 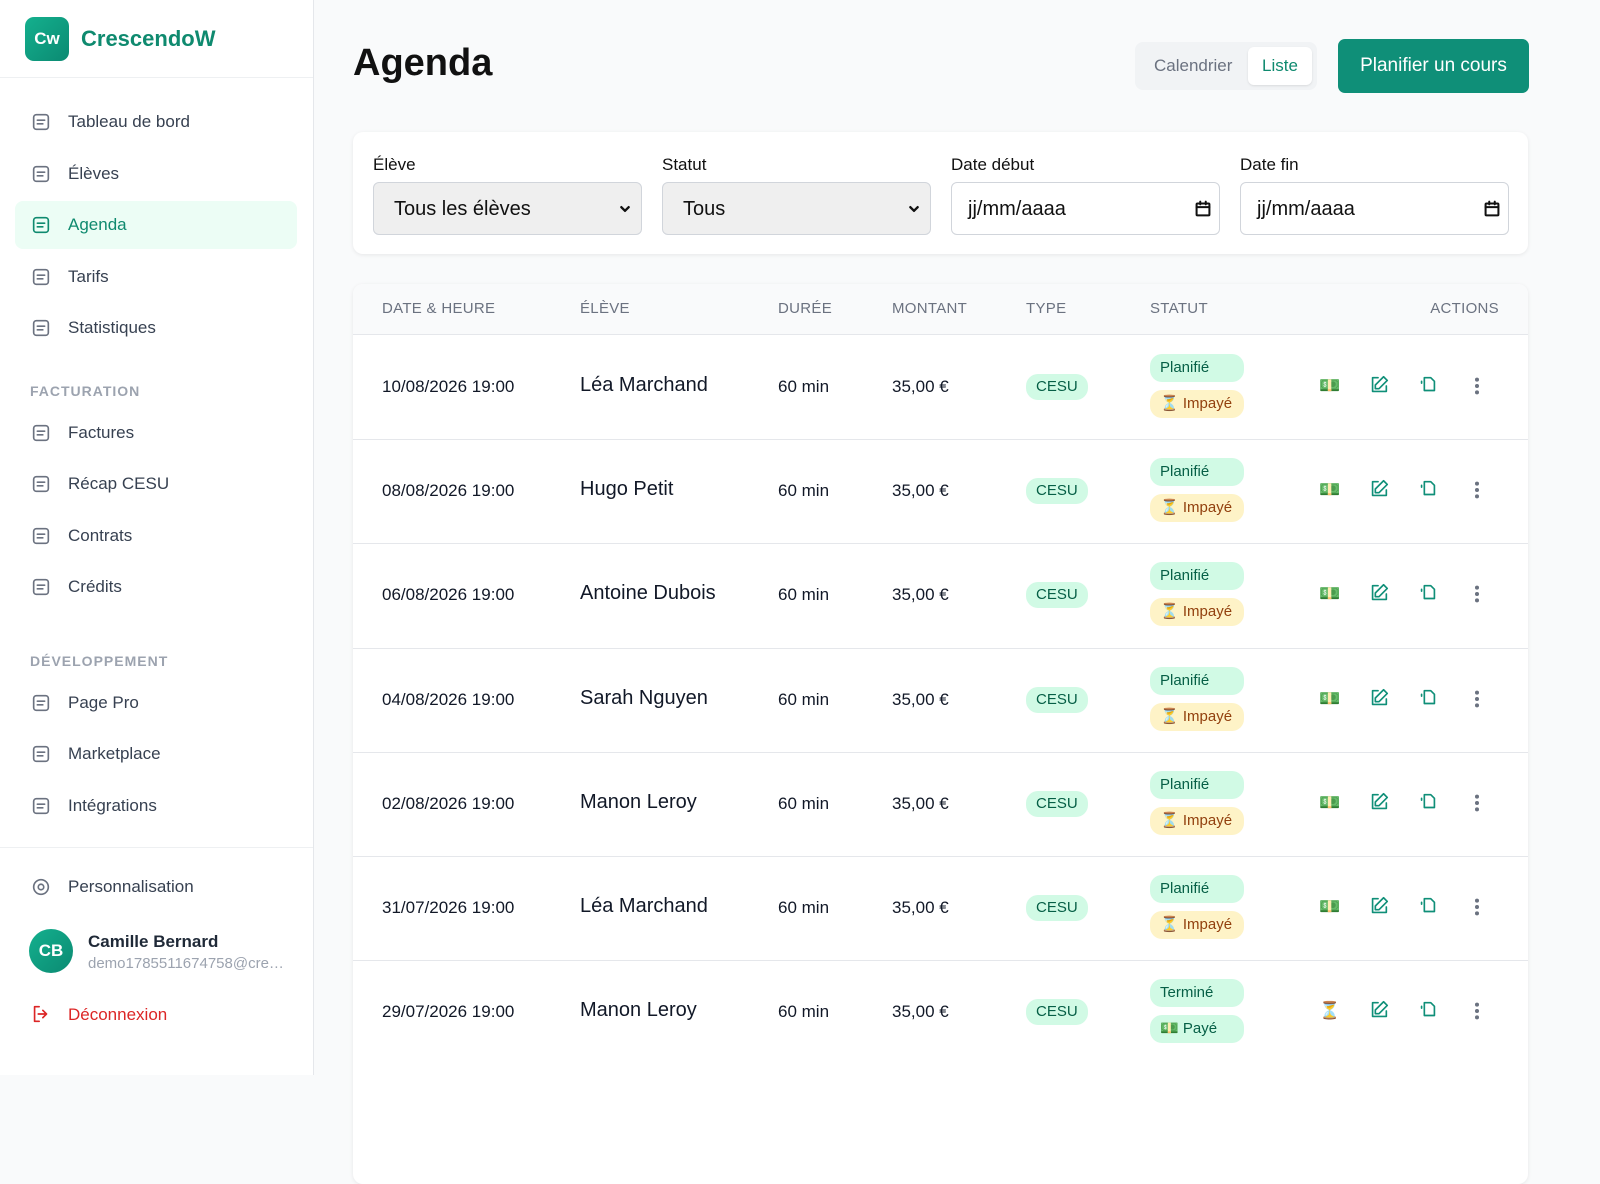 What do you see at coordinates (148, 38) in the screenshot?
I see `brand-name: CrescendoW` at bounding box center [148, 38].